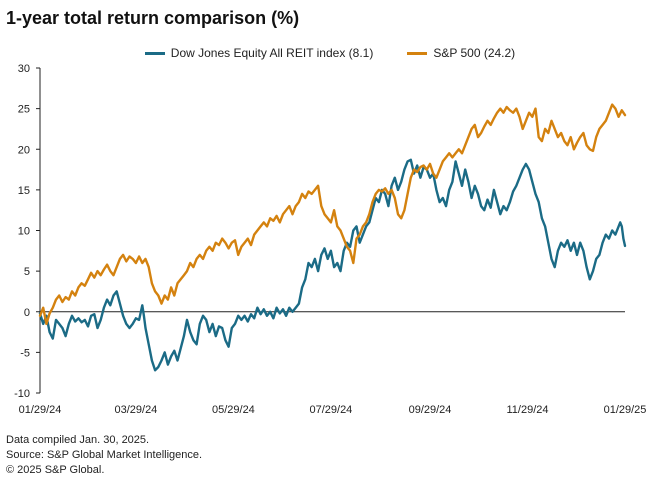  Describe the element at coordinates (24, 110) in the screenshot. I see `y-tick-label: 25` at that location.